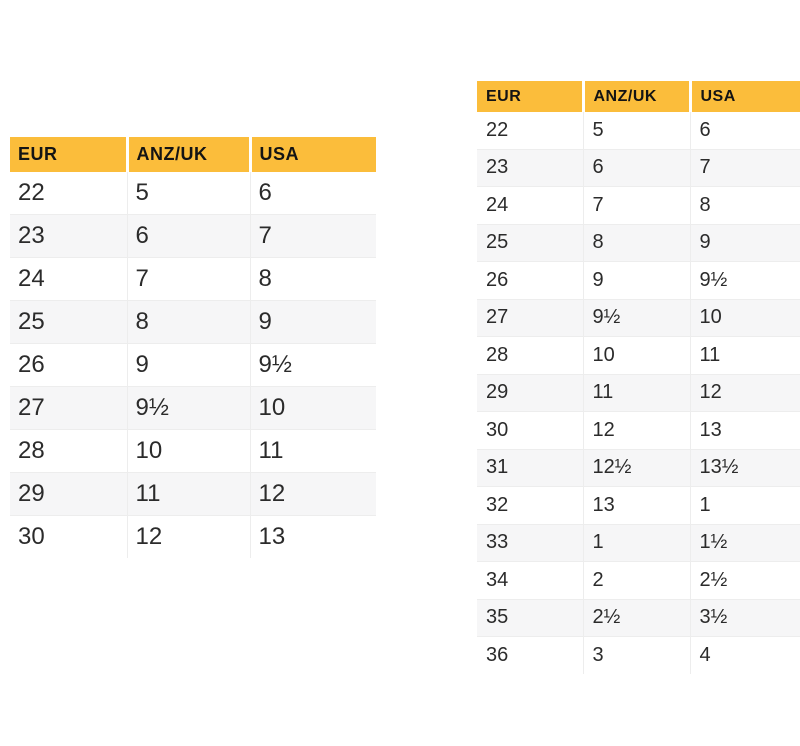  What do you see at coordinates (638, 542) in the screenshot?
I see `table-row: 33 1 1½` at bounding box center [638, 542].